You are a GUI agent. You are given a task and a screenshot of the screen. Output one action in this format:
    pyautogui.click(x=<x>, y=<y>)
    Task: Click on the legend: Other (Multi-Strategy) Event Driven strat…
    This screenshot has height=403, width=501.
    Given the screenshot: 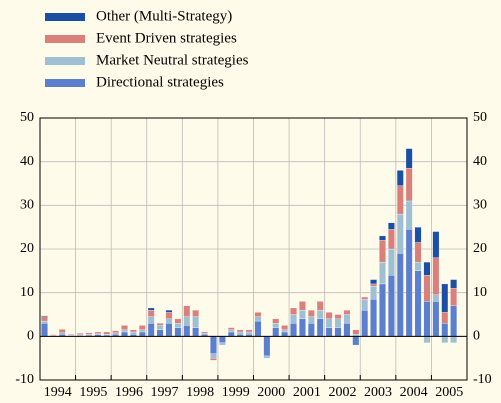 What is the action you would take?
    pyautogui.click(x=147, y=49)
    